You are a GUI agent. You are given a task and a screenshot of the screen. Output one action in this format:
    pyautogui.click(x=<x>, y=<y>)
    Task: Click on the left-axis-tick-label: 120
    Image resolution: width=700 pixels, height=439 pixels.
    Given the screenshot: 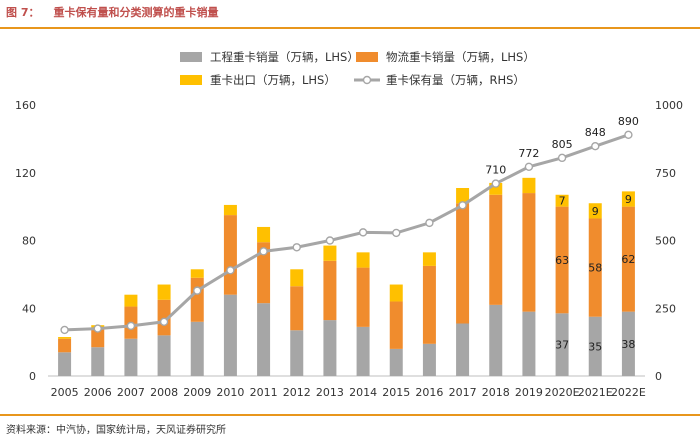 What is the action you would take?
    pyautogui.click(x=25, y=173)
    